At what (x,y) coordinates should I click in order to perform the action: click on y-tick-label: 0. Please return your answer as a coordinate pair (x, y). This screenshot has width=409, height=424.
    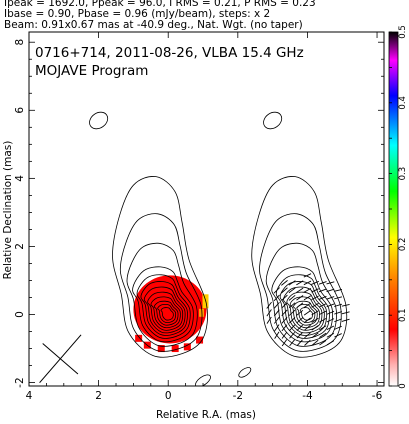
    Looking at the image, I should click on (20, 314).